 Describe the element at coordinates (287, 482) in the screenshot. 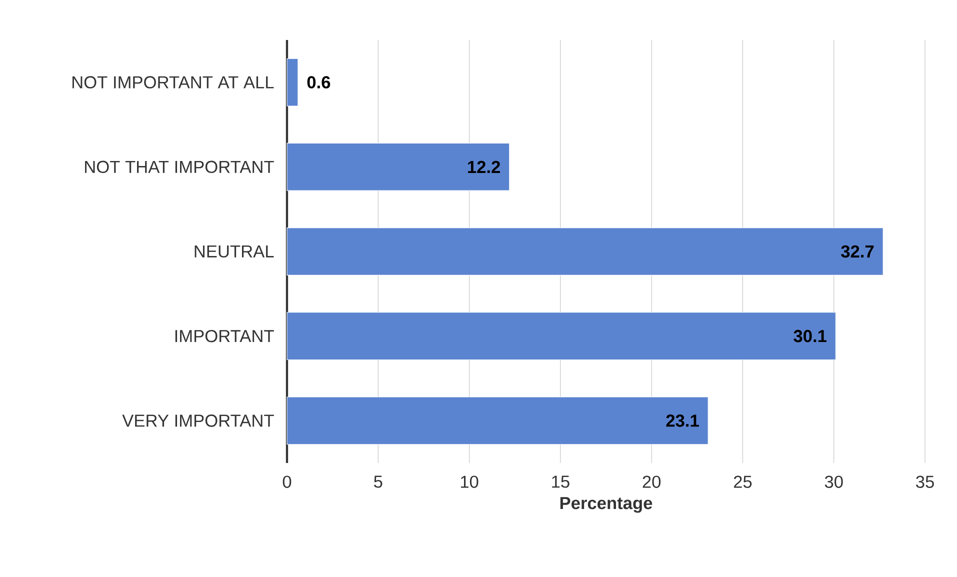

I see `x-tick-label: 0` at that location.